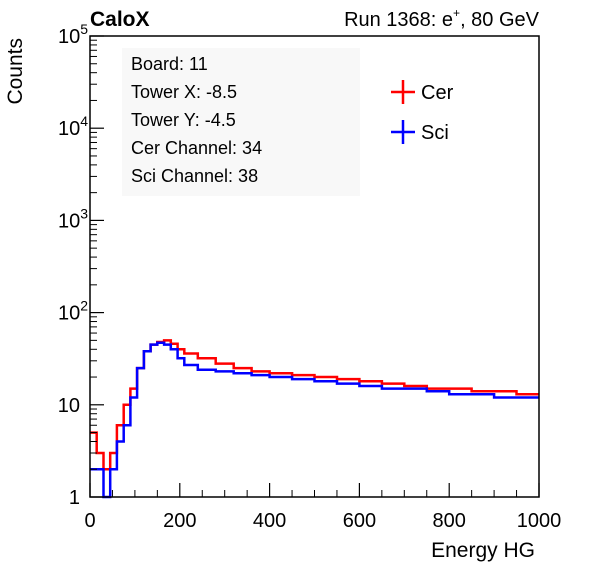  I want to click on y-tick-label: 10, so click(69, 406).